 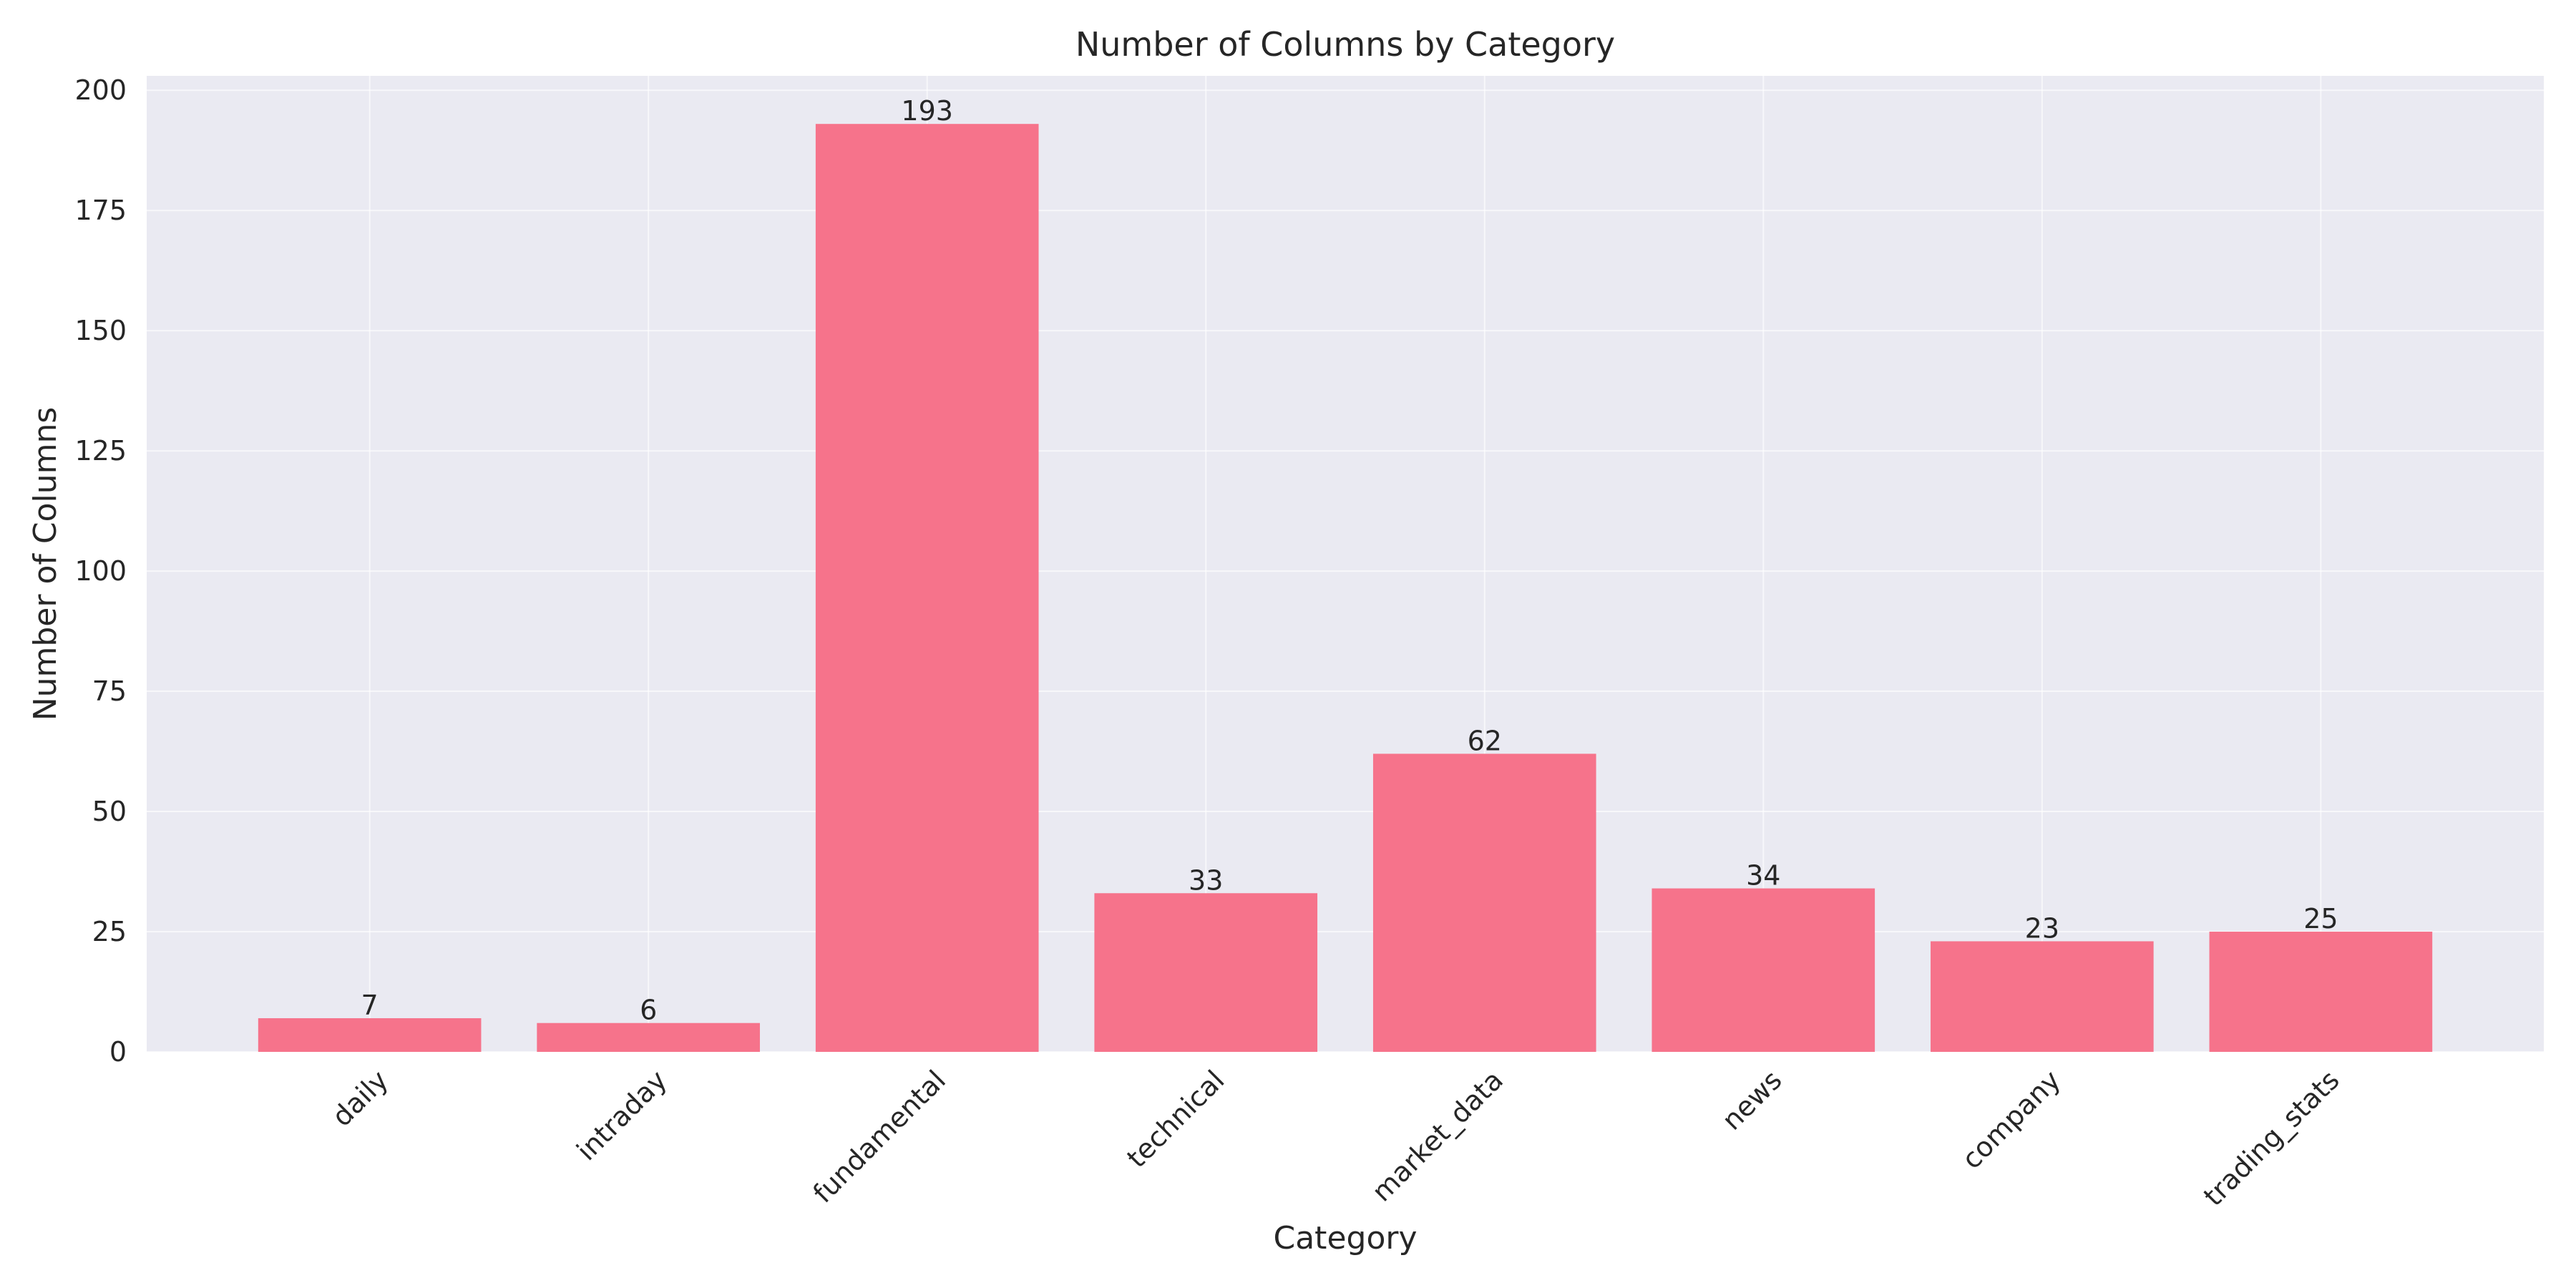 What do you see at coordinates (2271, 1138) in the screenshot?
I see `x-tick-label: trading_stats` at bounding box center [2271, 1138].